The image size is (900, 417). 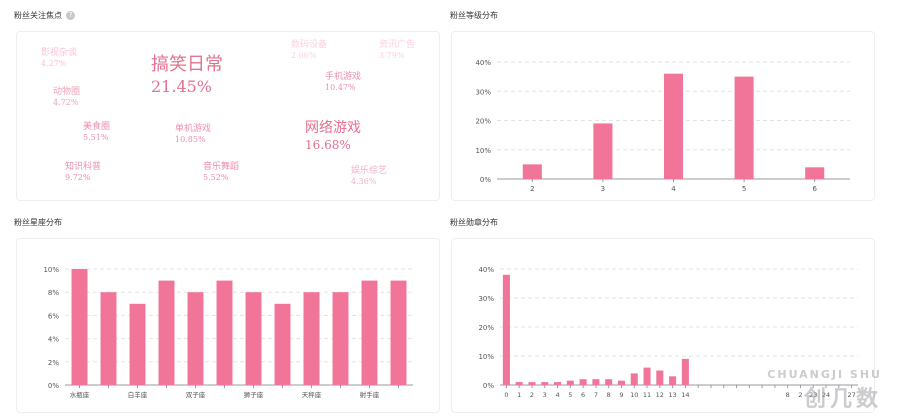 I want to click on bar-狮子座, so click(x=253, y=338).